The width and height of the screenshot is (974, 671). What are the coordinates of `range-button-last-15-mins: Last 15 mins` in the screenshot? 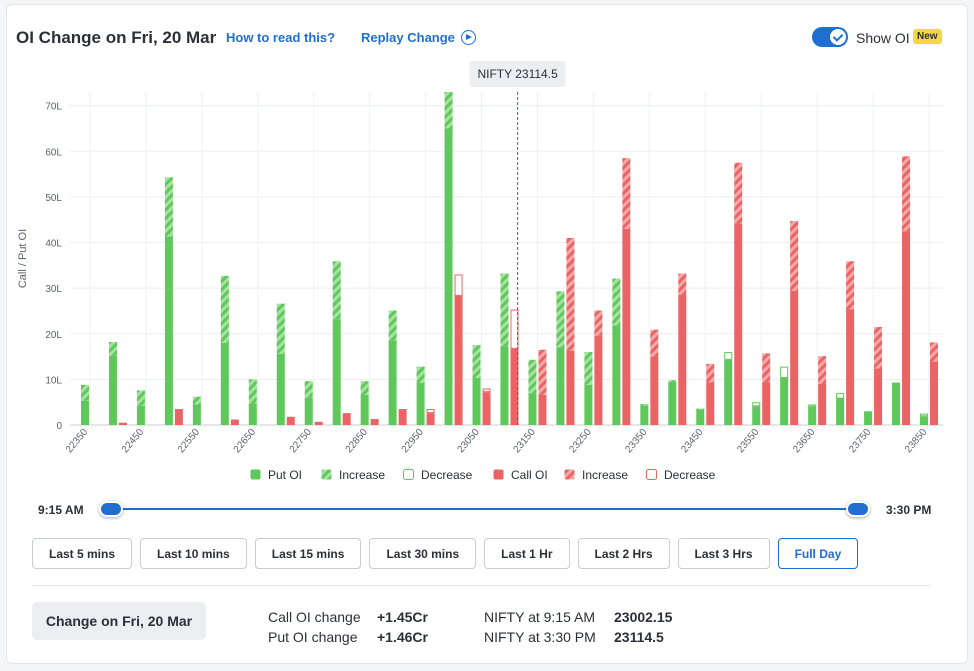 It's located at (308, 553).